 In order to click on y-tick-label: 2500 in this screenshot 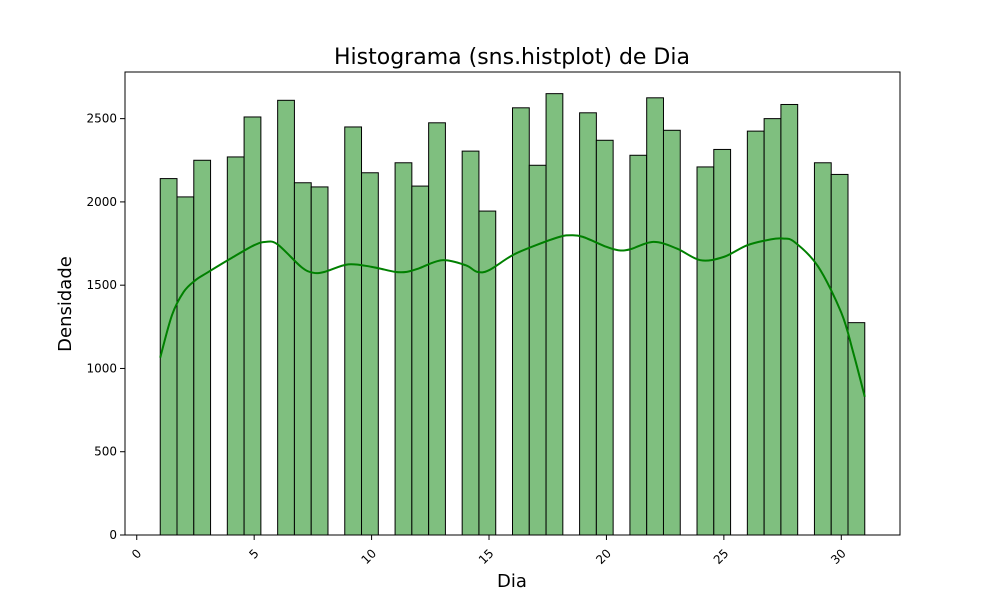, I will do `click(101, 119)`.